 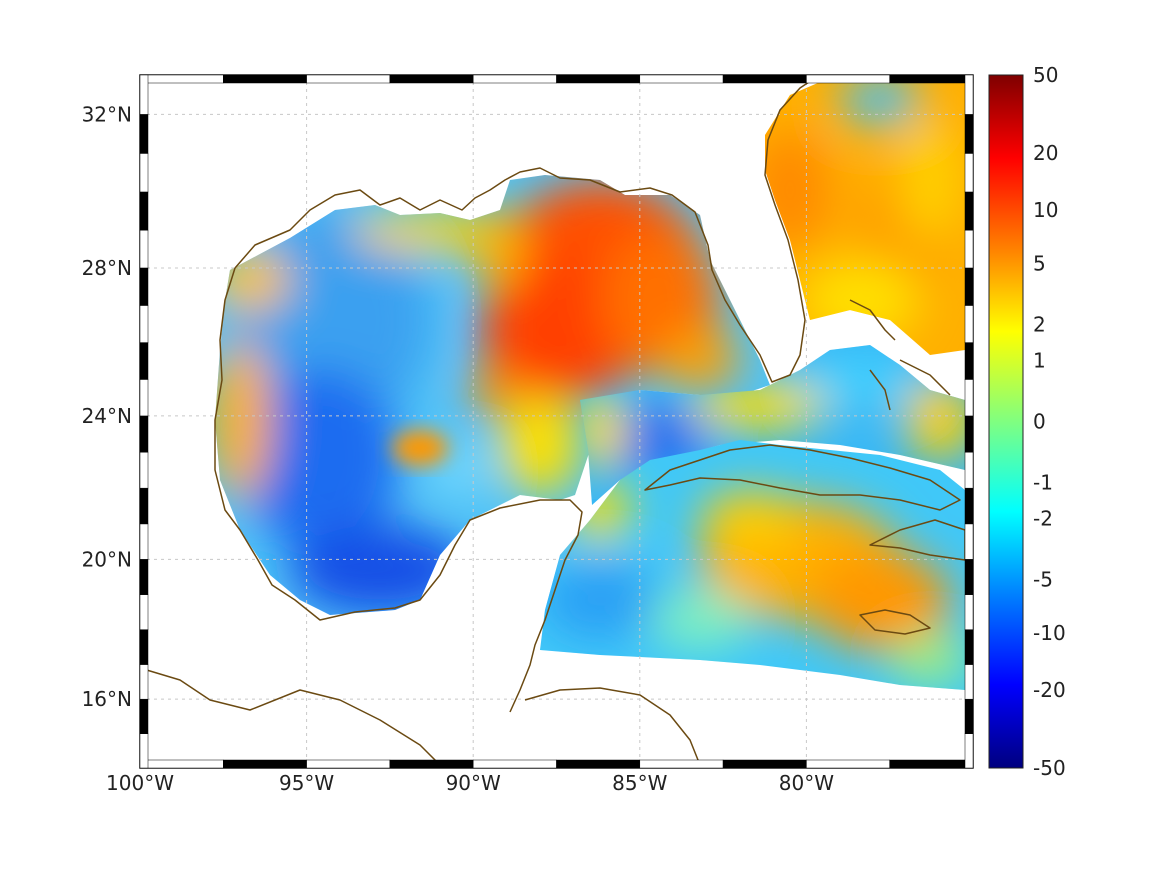 I want to click on colorbar-tick-label-3: 5, so click(x=1039, y=264).